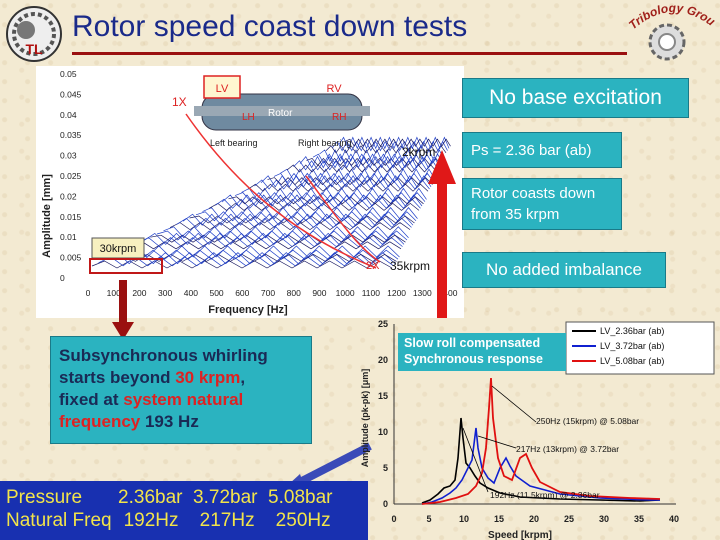 The image size is (720, 540). Describe the element at coordinates (385, 468) in the screenshot. I see `response-y-tick: 5` at that location.